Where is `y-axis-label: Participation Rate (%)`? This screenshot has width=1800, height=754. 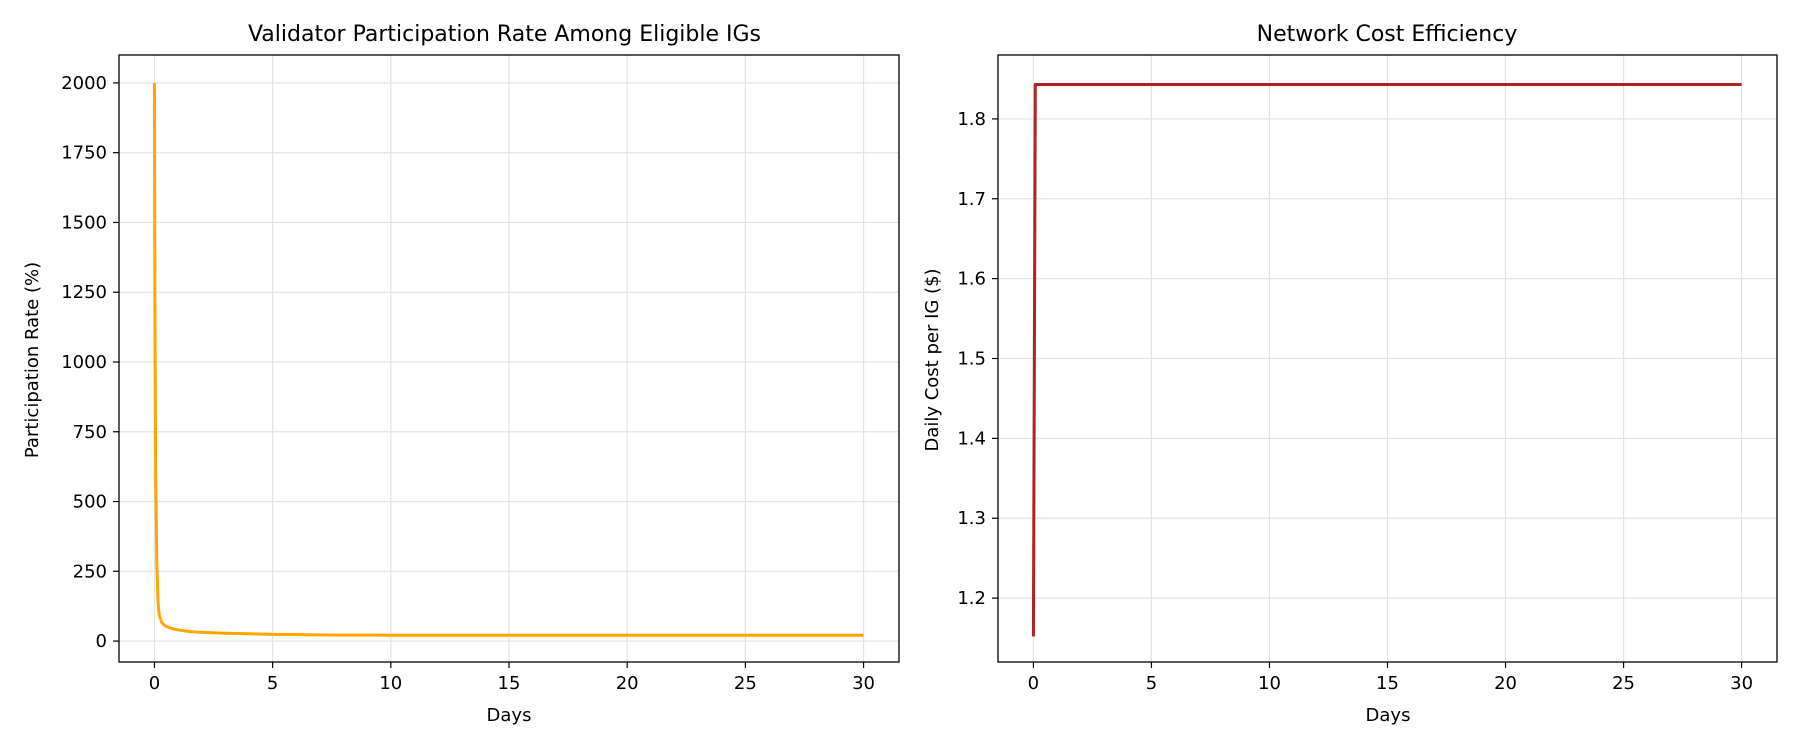 y-axis-label: Participation Rate (%) is located at coordinates (32, 360).